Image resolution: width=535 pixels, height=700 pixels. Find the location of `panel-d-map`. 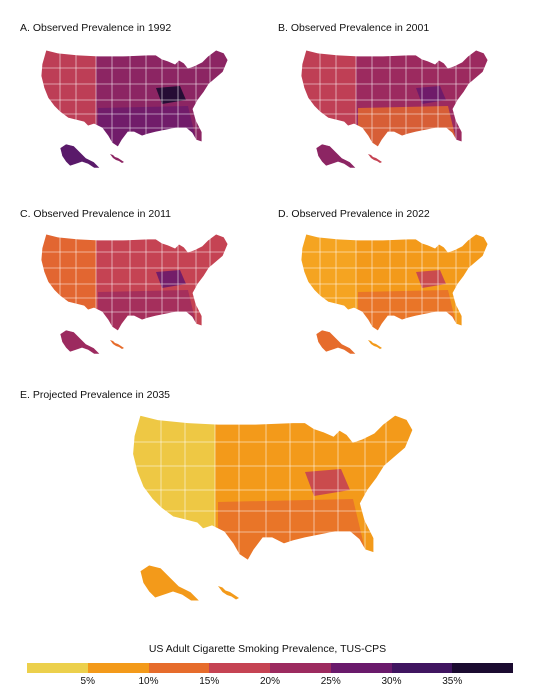

panel-d-map is located at coordinates (394, 282).